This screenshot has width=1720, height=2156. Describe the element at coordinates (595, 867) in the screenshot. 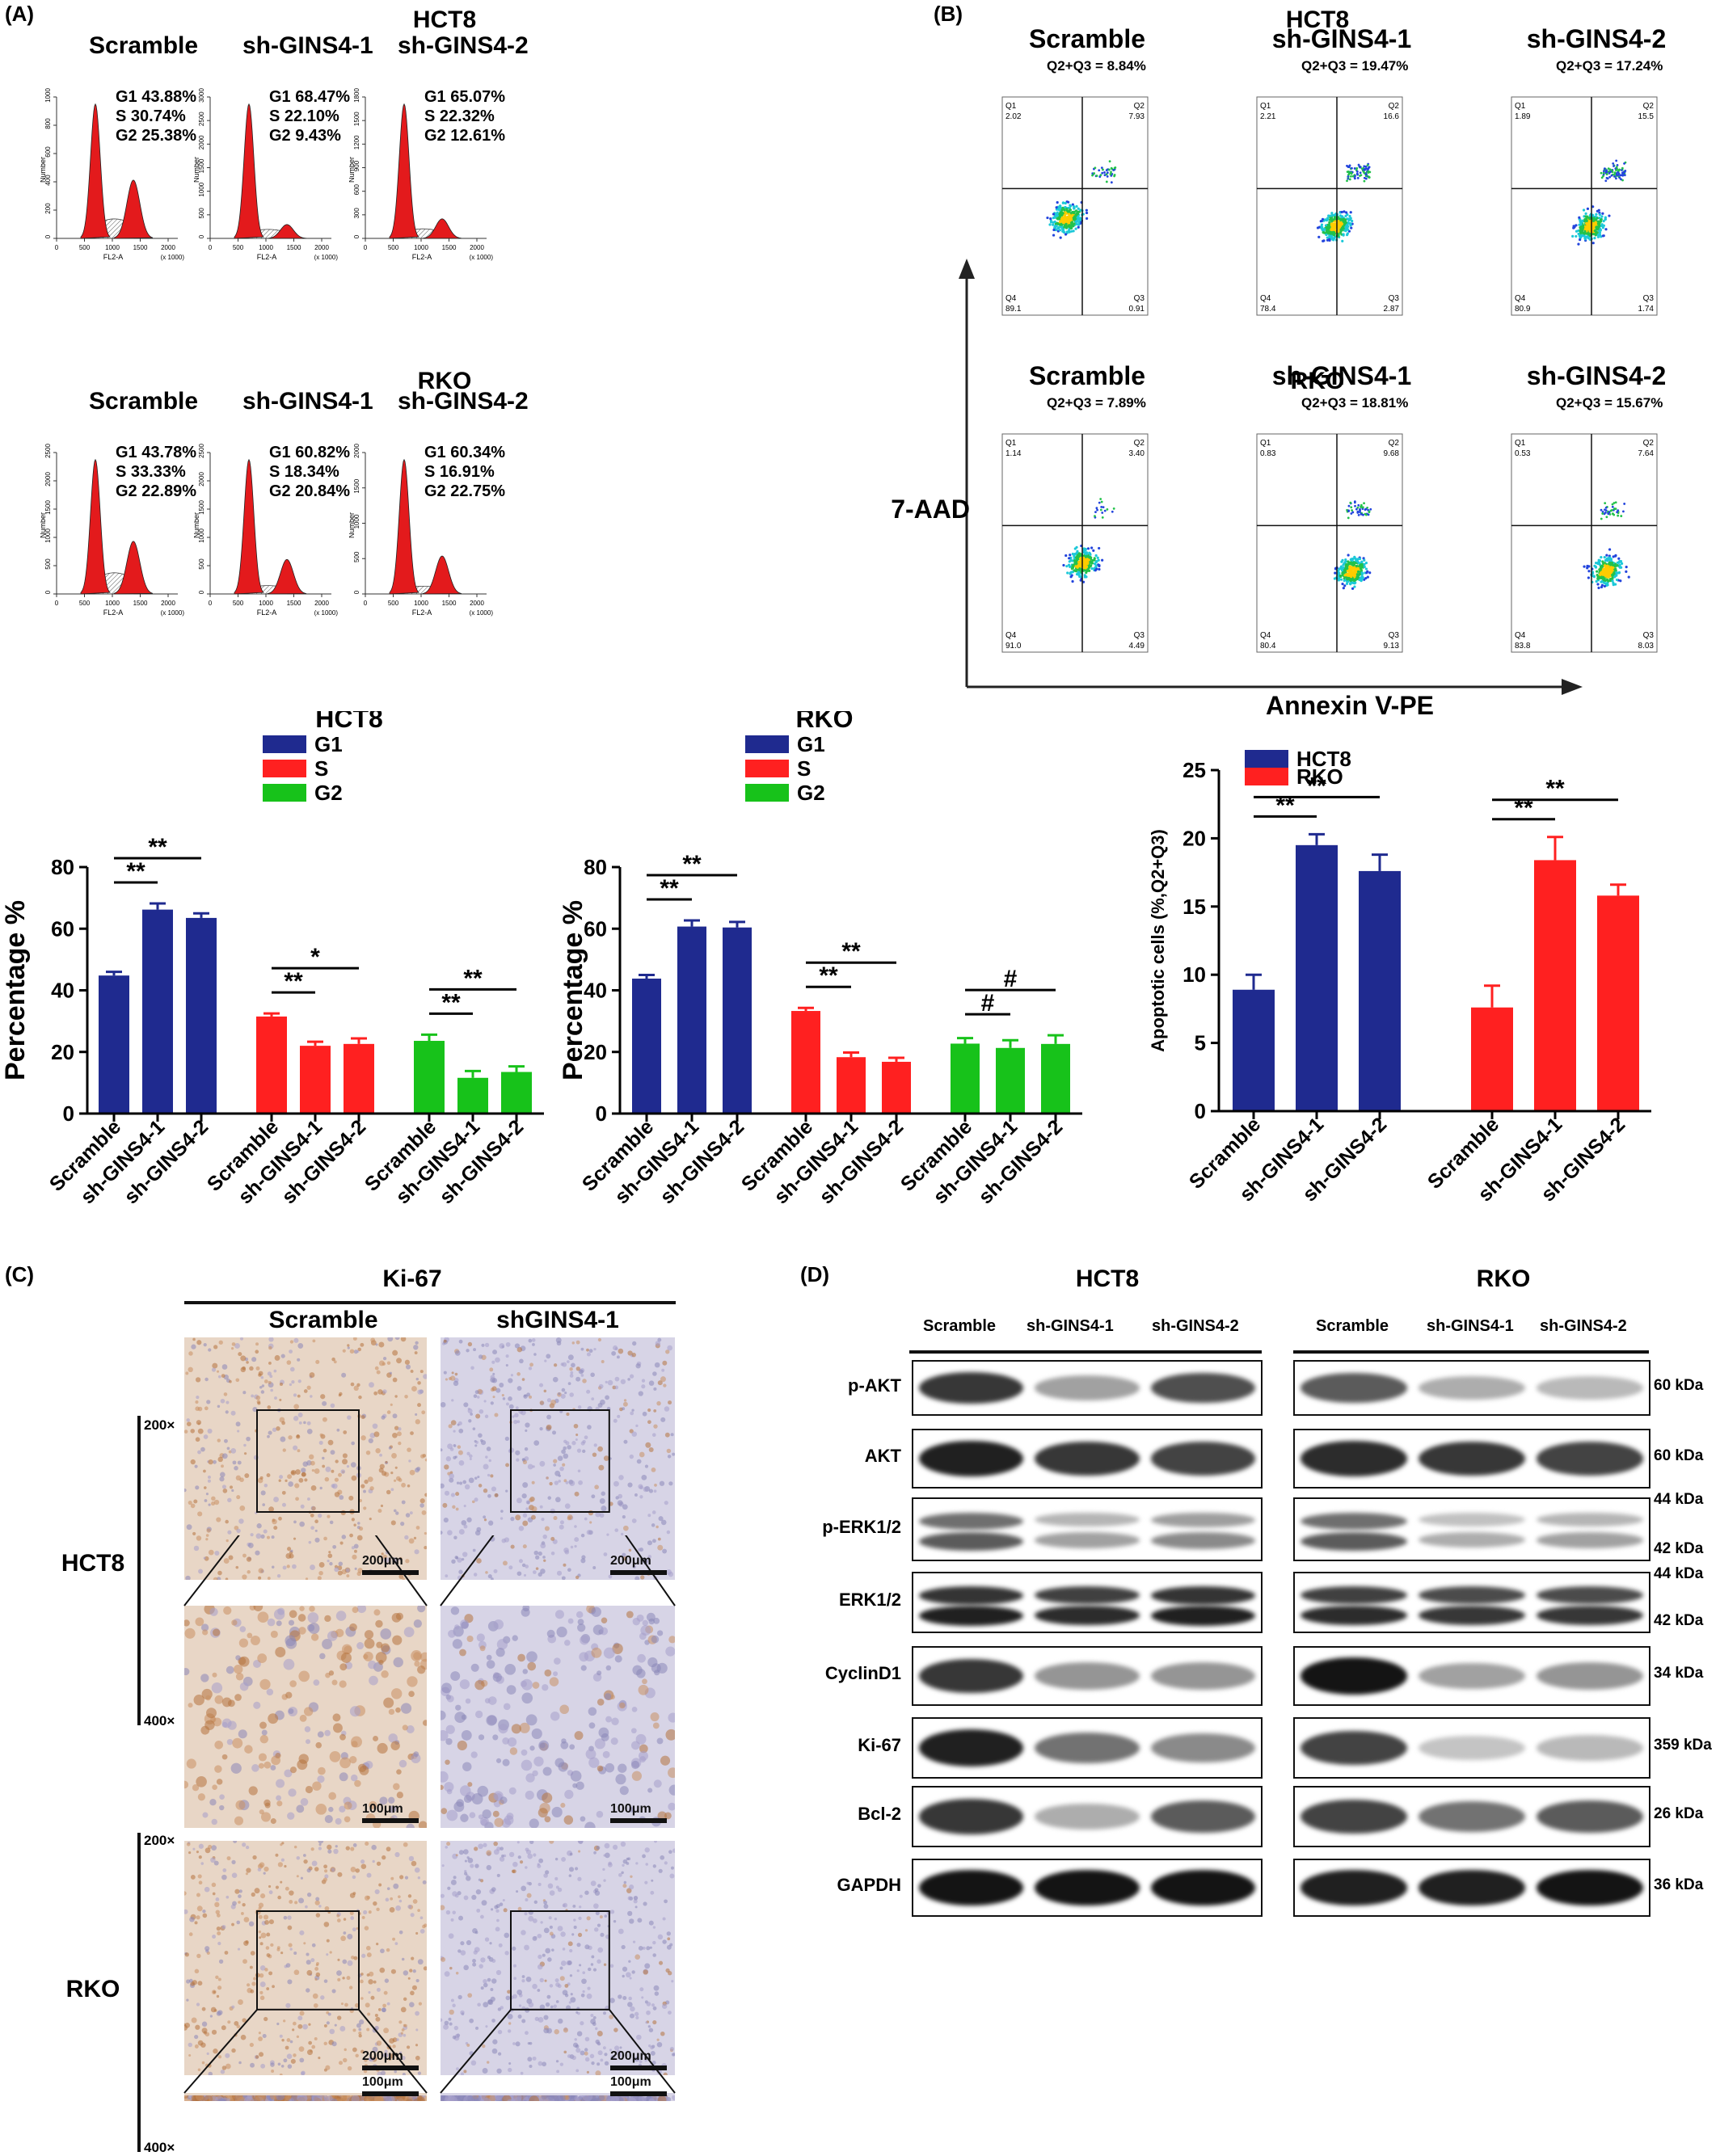

I see `y-tick-label: 80` at that location.